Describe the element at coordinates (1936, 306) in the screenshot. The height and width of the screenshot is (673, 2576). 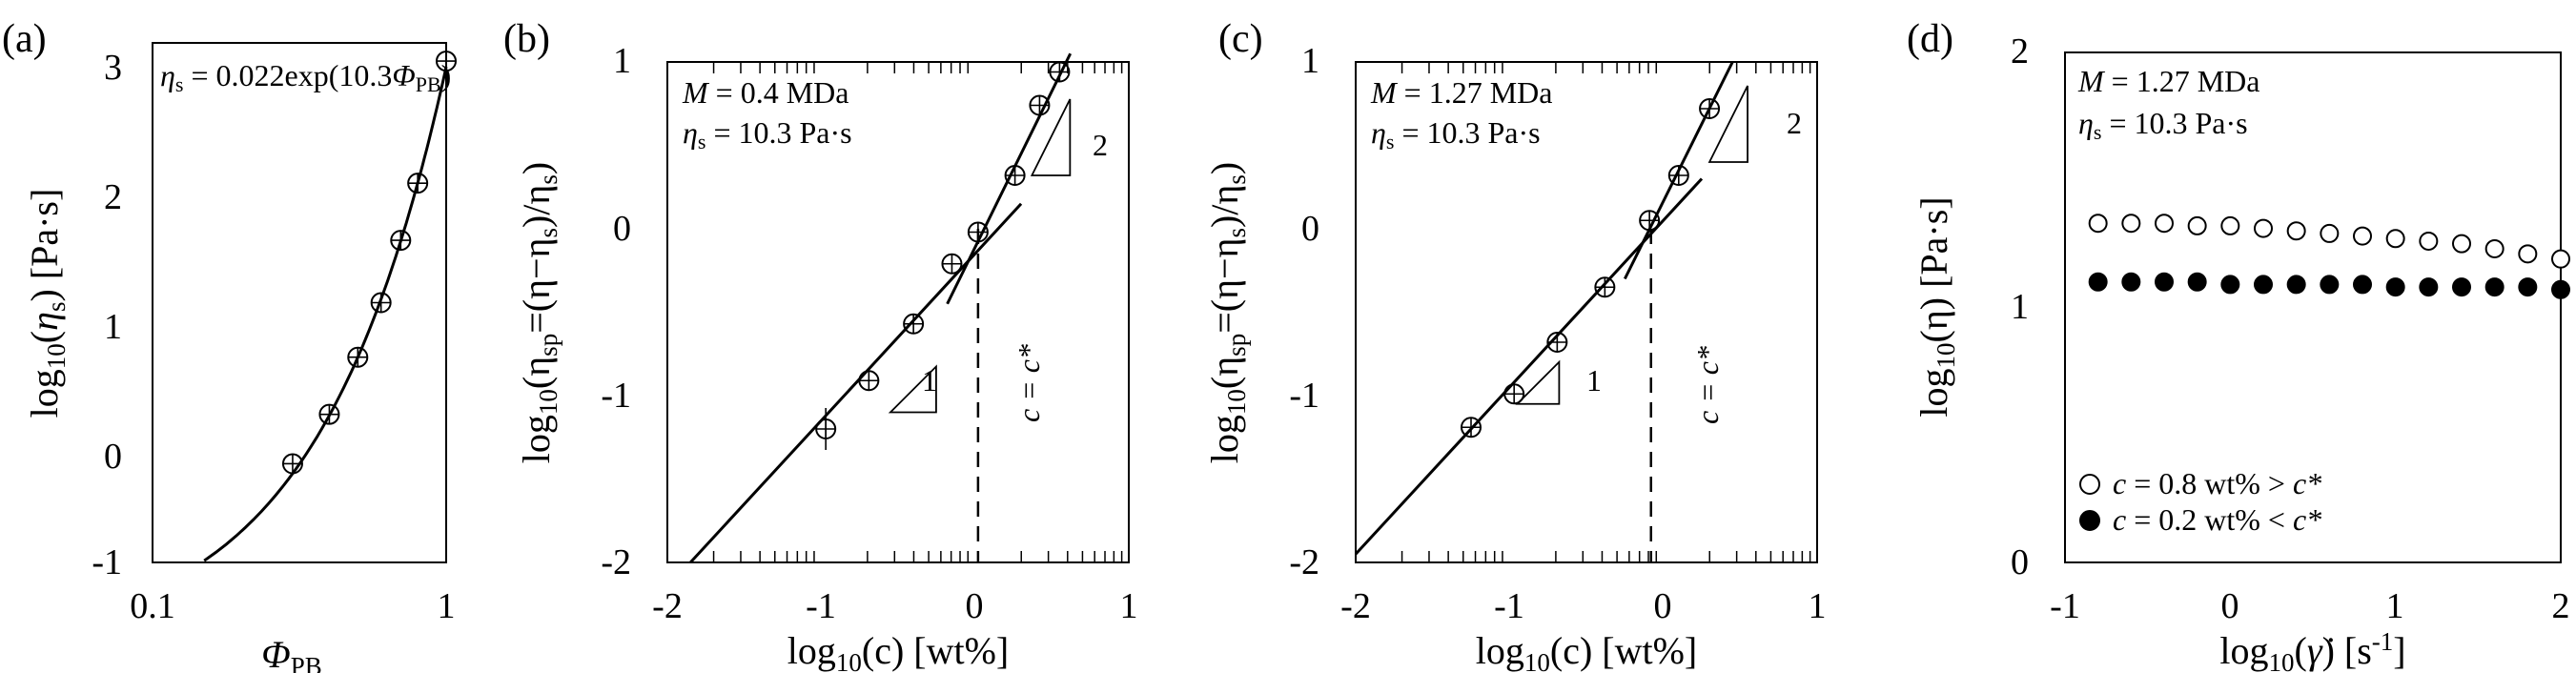
I see `panel-d-y-axis-label: log10(η) [Pa·s]` at that location.